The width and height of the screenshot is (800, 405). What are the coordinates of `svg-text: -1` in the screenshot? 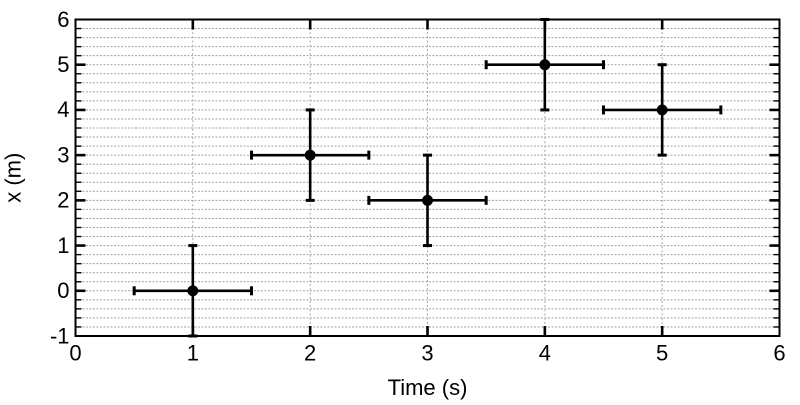 It's located at (60, 335).